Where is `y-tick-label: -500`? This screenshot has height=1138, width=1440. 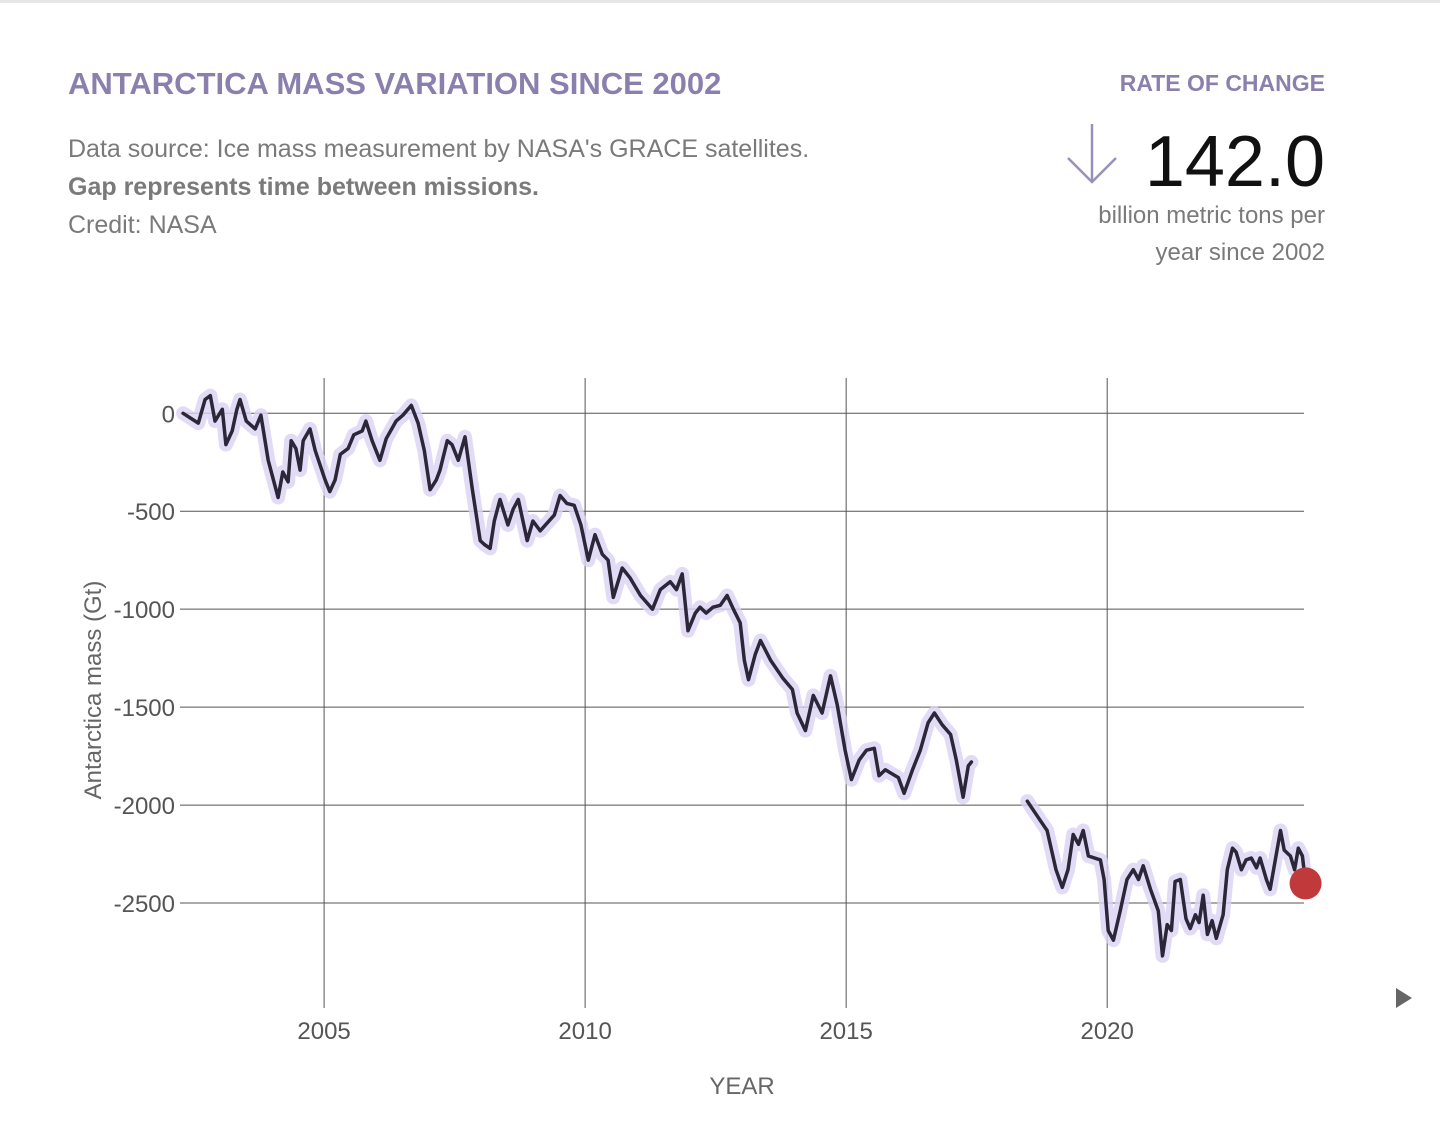
y-tick-label: -500 is located at coordinates (151, 512).